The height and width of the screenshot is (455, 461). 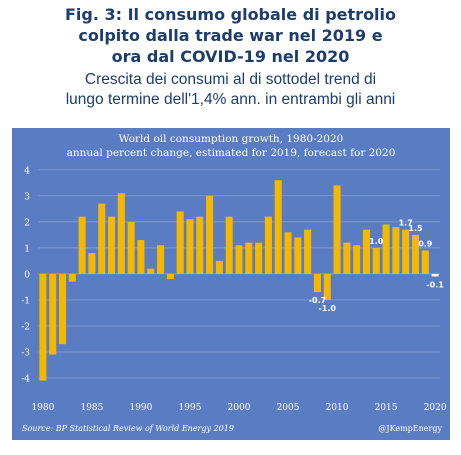 What do you see at coordinates (425, 243) in the screenshot?
I see `data-label: 0.9` at bounding box center [425, 243].